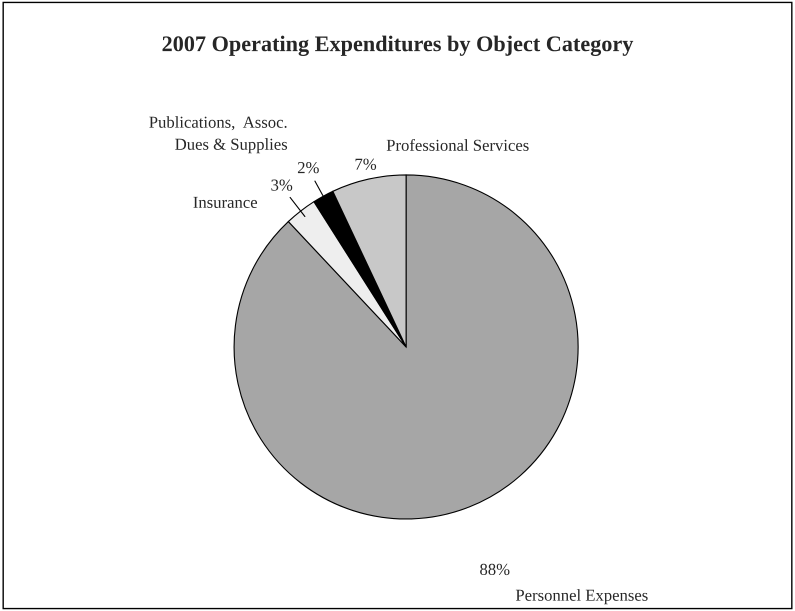 The width and height of the screenshot is (795, 611). What do you see at coordinates (366, 164) in the screenshot?
I see `data-label: 7%` at bounding box center [366, 164].